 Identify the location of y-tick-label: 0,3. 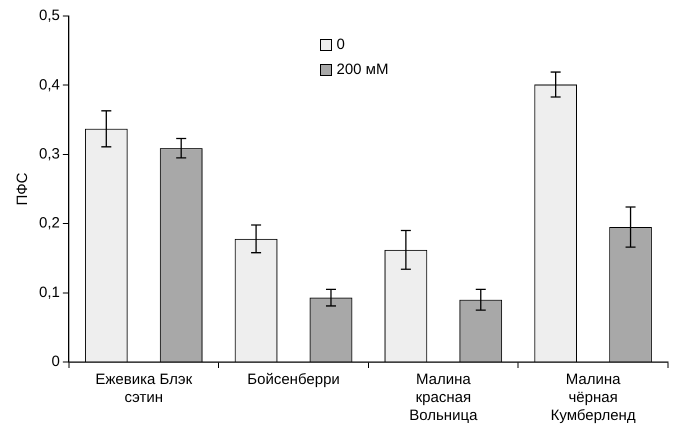
(49, 154).